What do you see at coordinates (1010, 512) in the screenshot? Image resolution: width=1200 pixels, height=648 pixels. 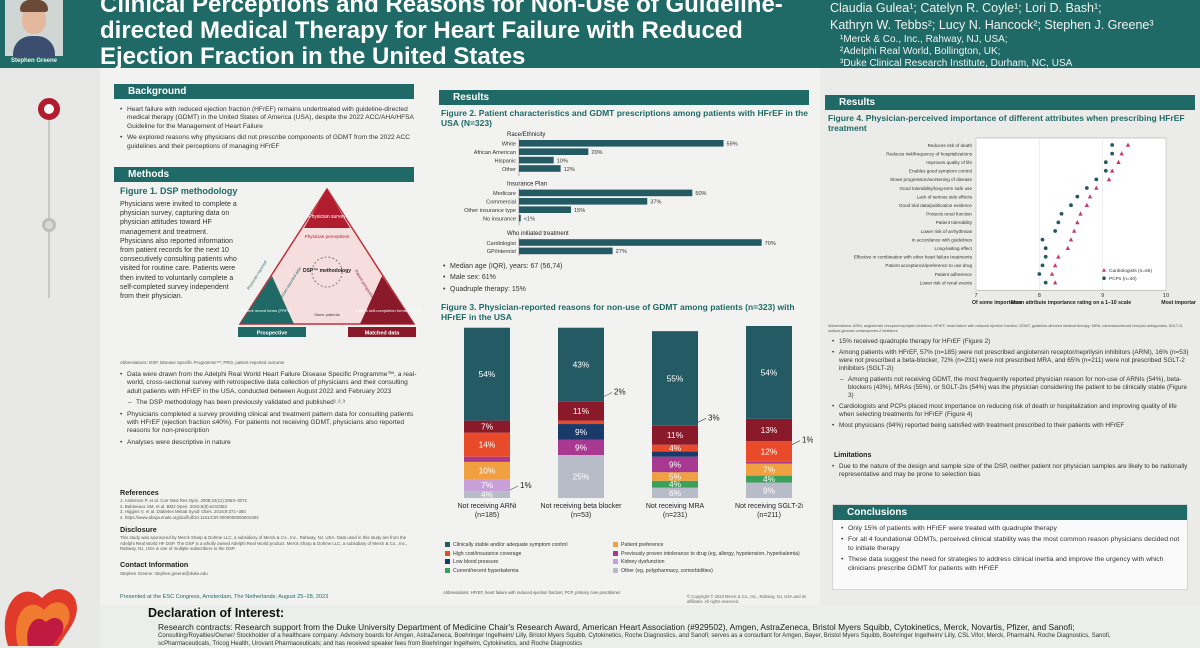 I see `conclusions-heading: Conclusions` at bounding box center [1010, 512].